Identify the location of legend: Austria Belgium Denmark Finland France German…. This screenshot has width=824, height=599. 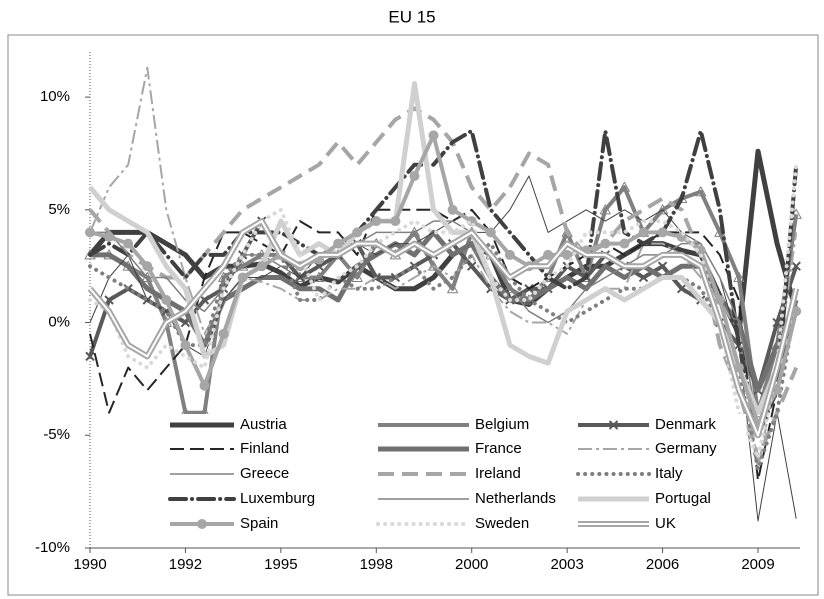
(456, 474).